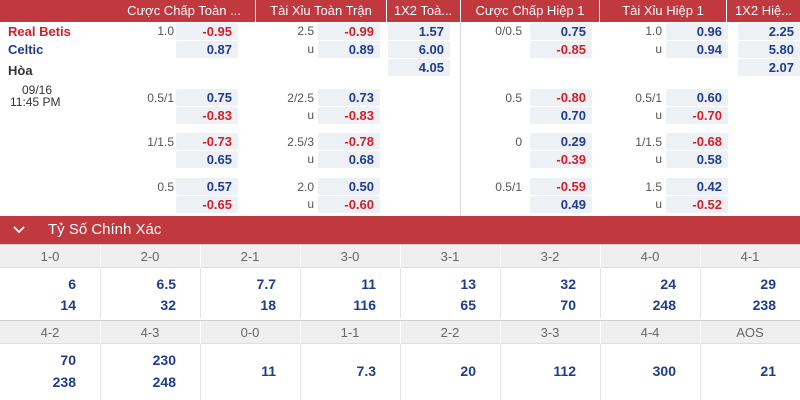 The image size is (800, 400). What do you see at coordinates (697, 31) in the screenshot?
I see `h1-ou-over-odds: 0.96` at bounding box center [697, 31].